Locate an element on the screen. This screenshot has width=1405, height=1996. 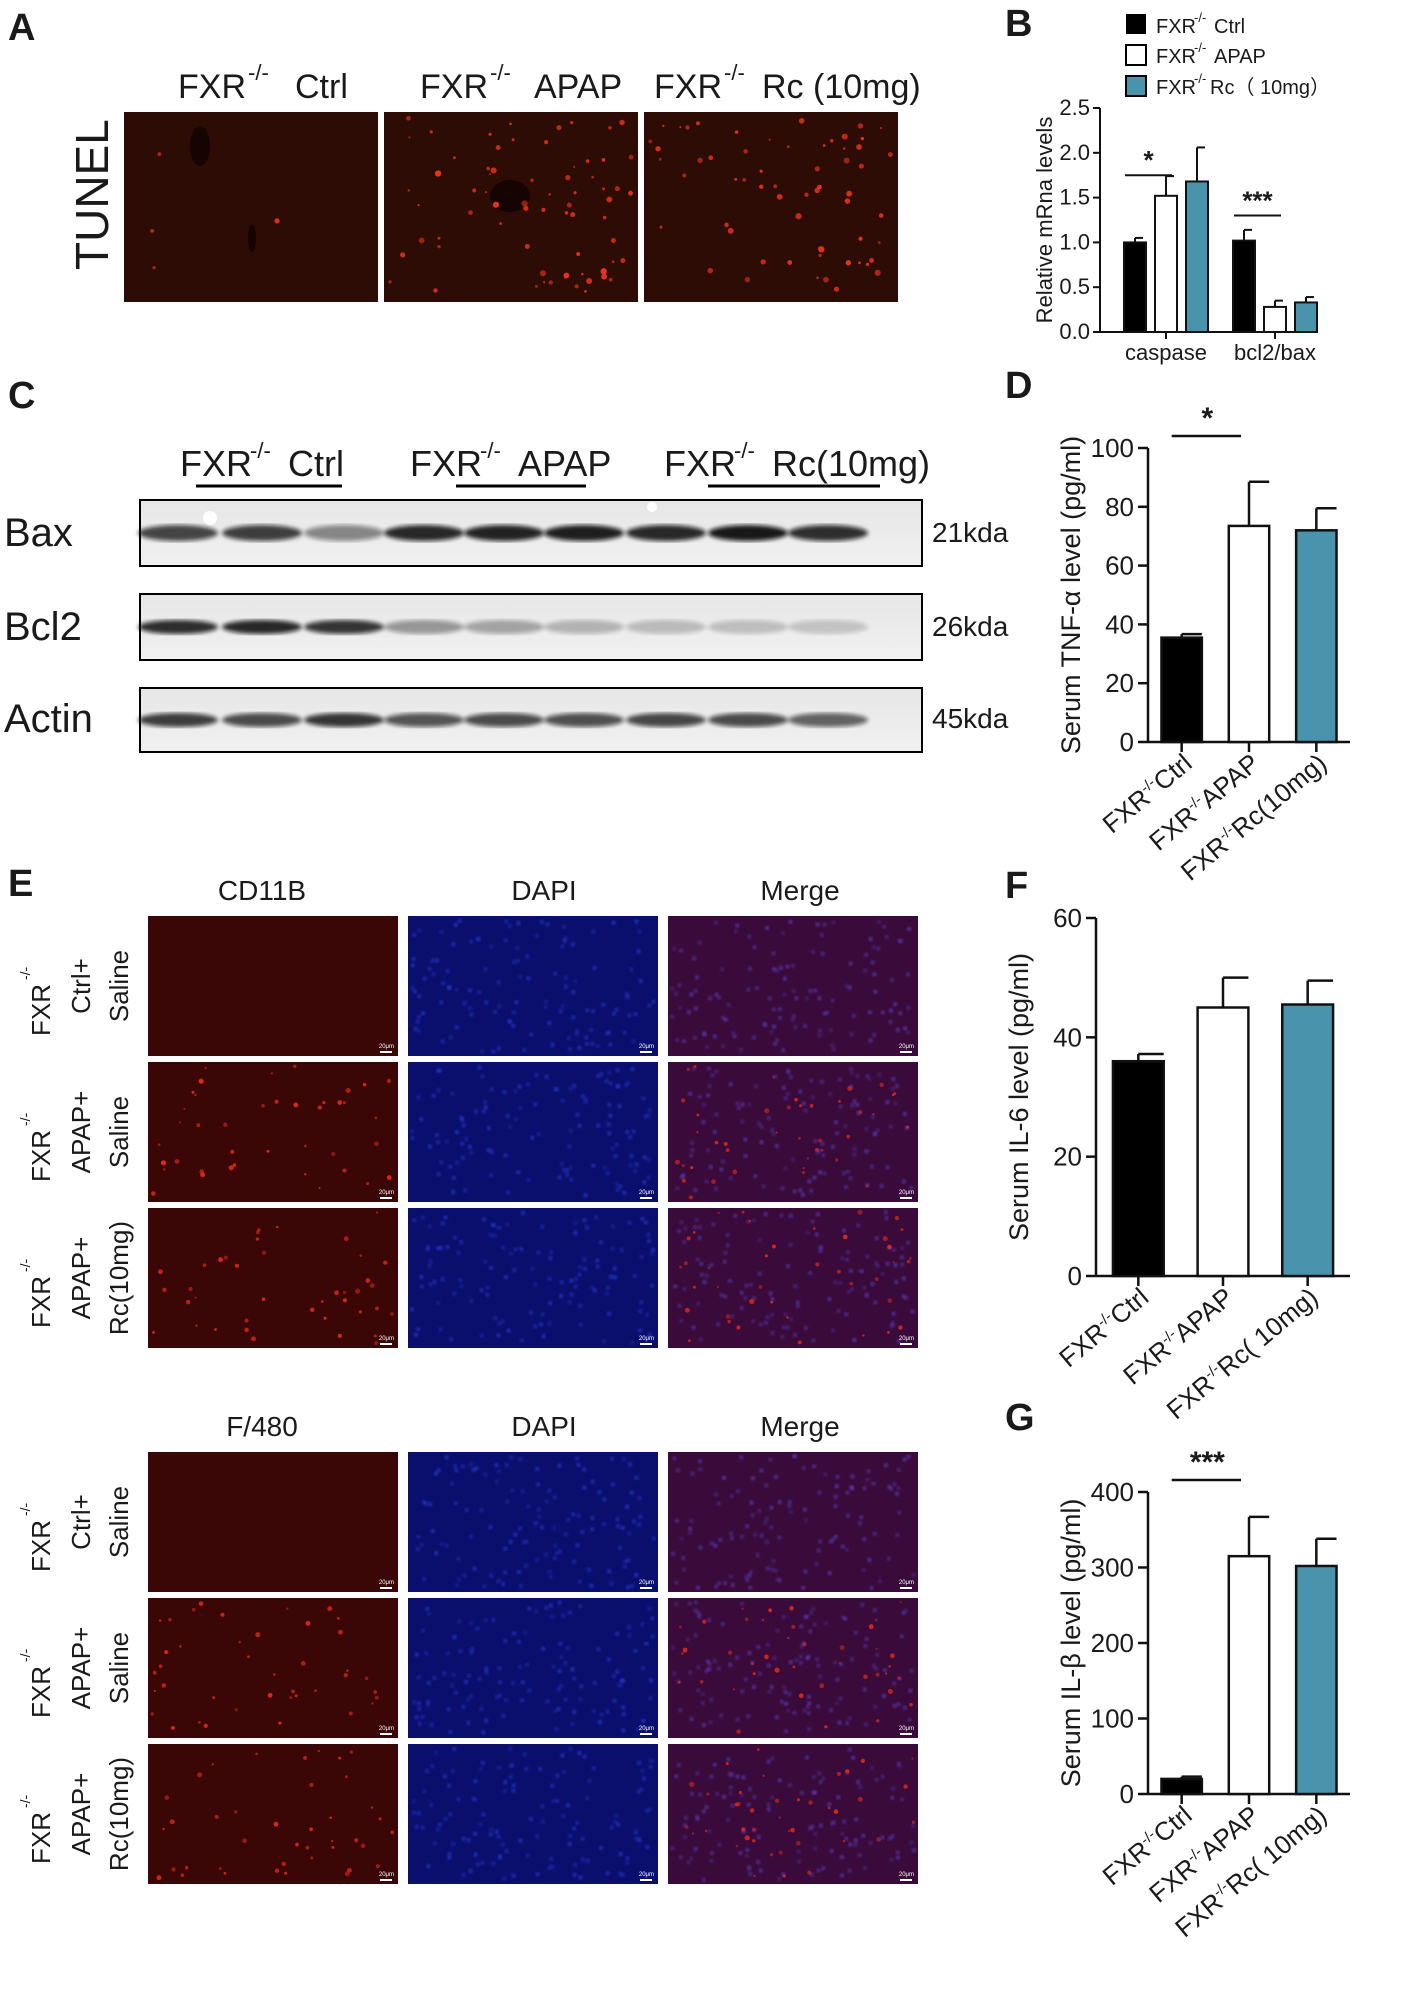
y-tick-label: 0.5 is located at coordinates (1074, 286).